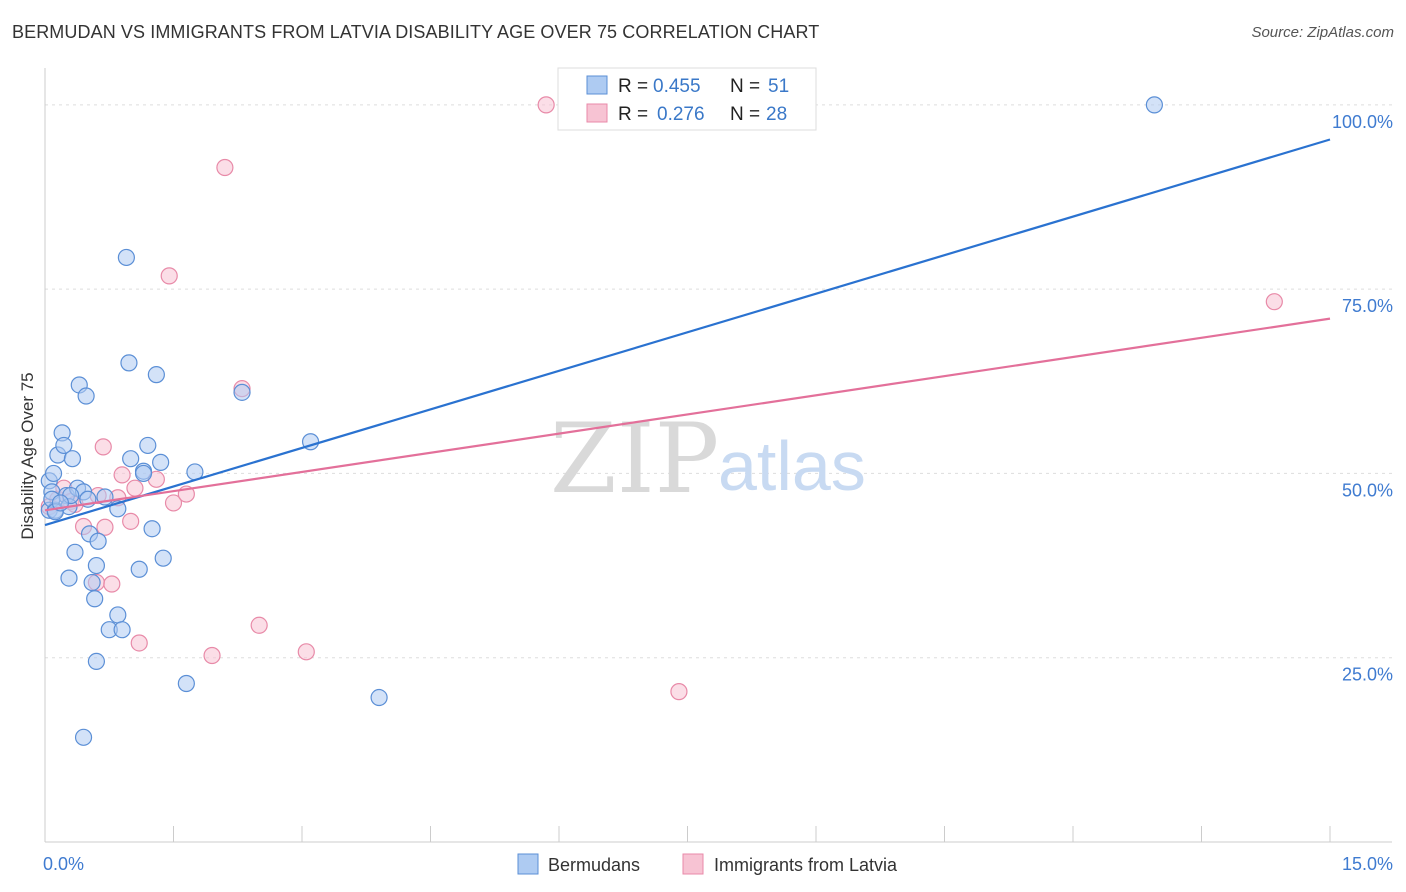 The width and height of the screenshot is (1406, 892). Describe the element at coordinates (633, 86) in the screenshot. I see `stats-r-label-1: R =` at that location.